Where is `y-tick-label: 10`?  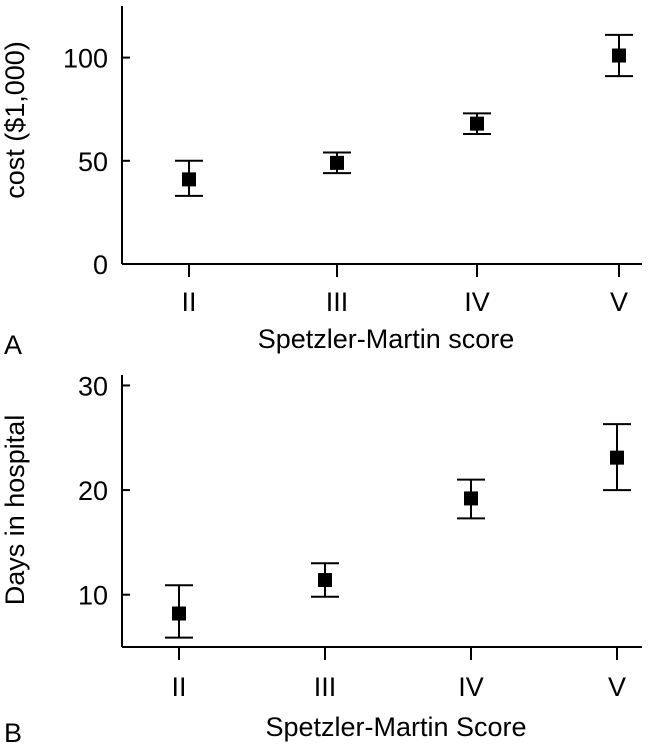
y-tick-label: 10 is located at coordinates (93, 596).